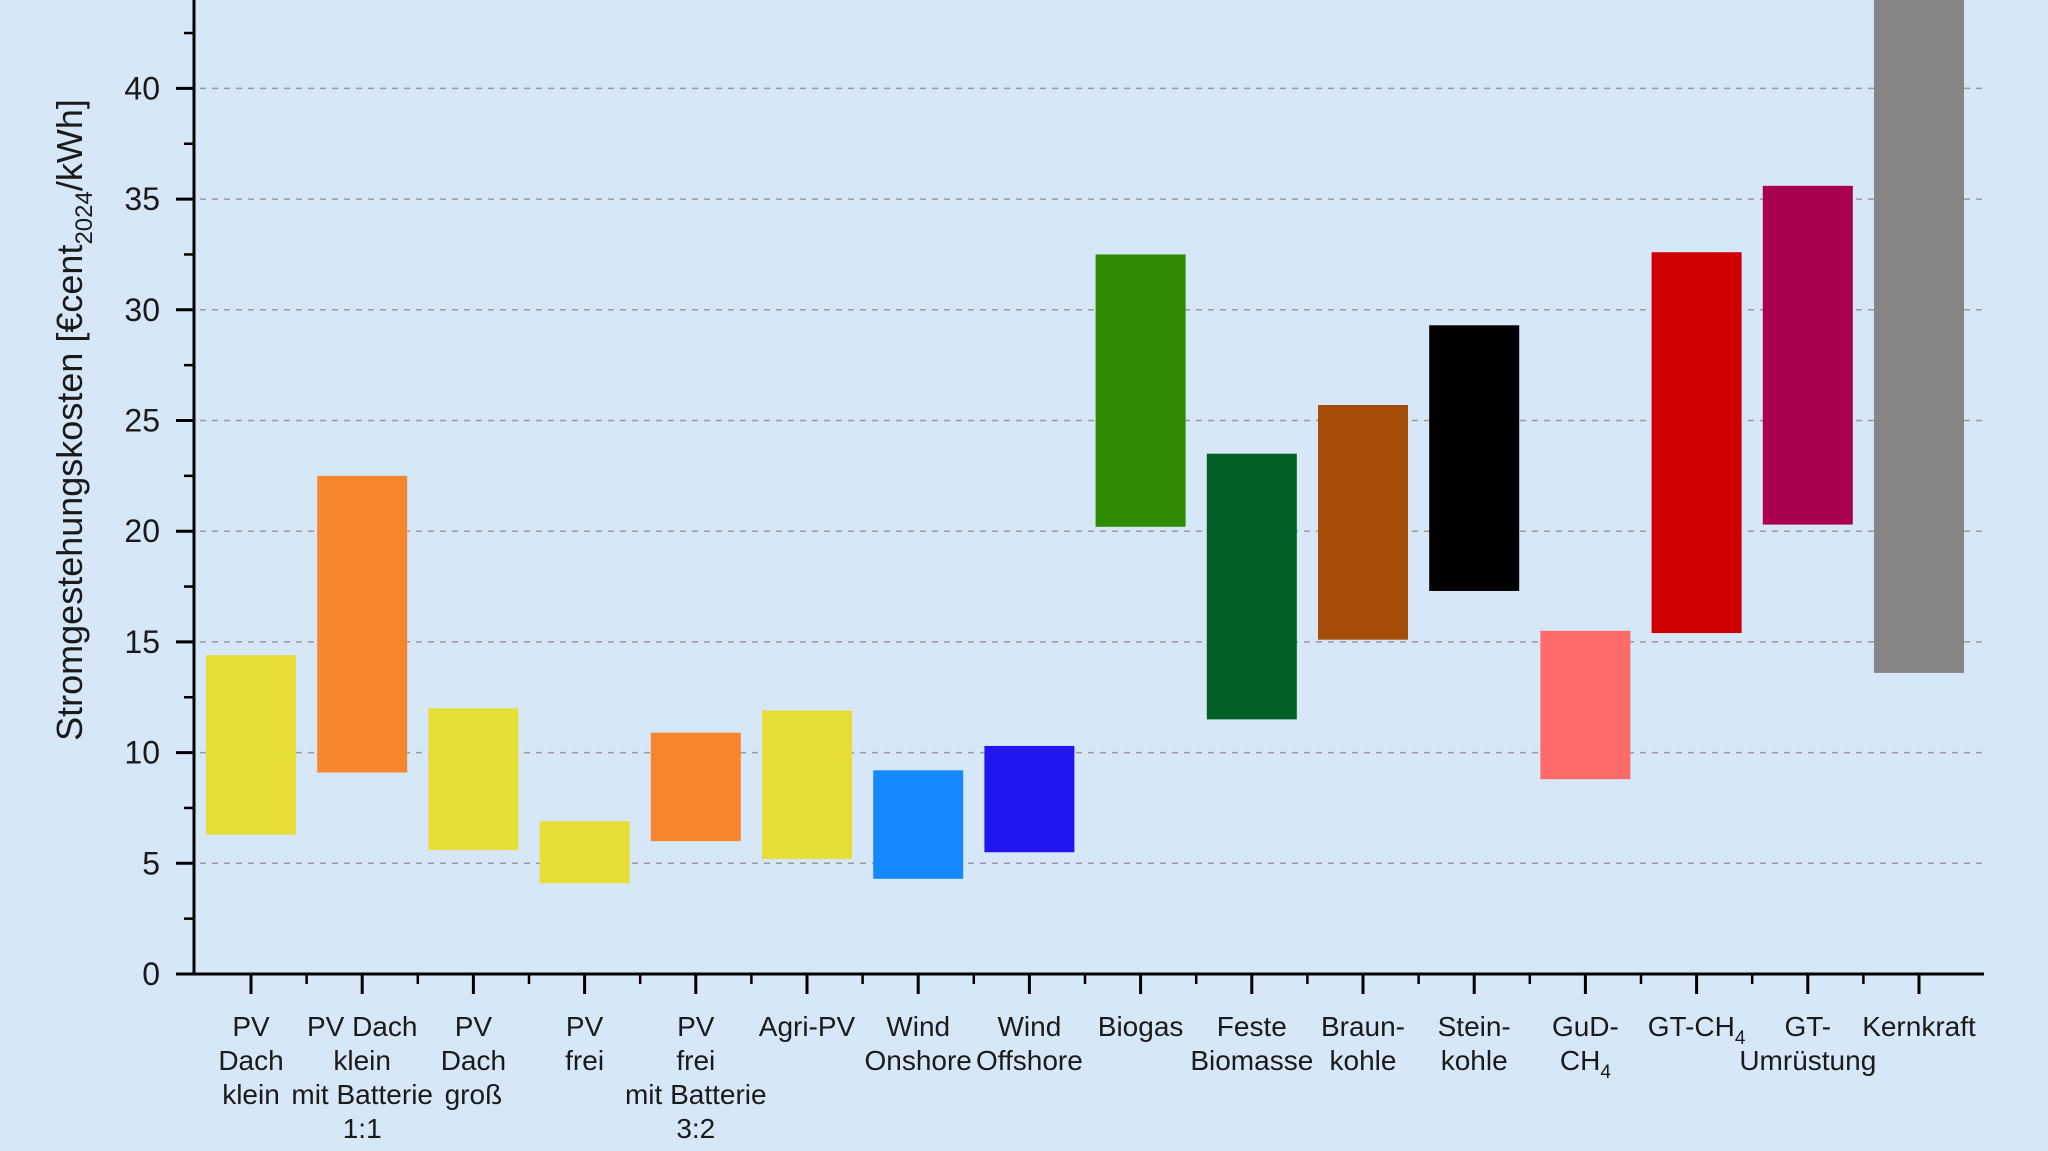  What do you see at coordinates (1085, 984) in the screenshot?
I see `x-ticks` at bounding box center [1085, 984].